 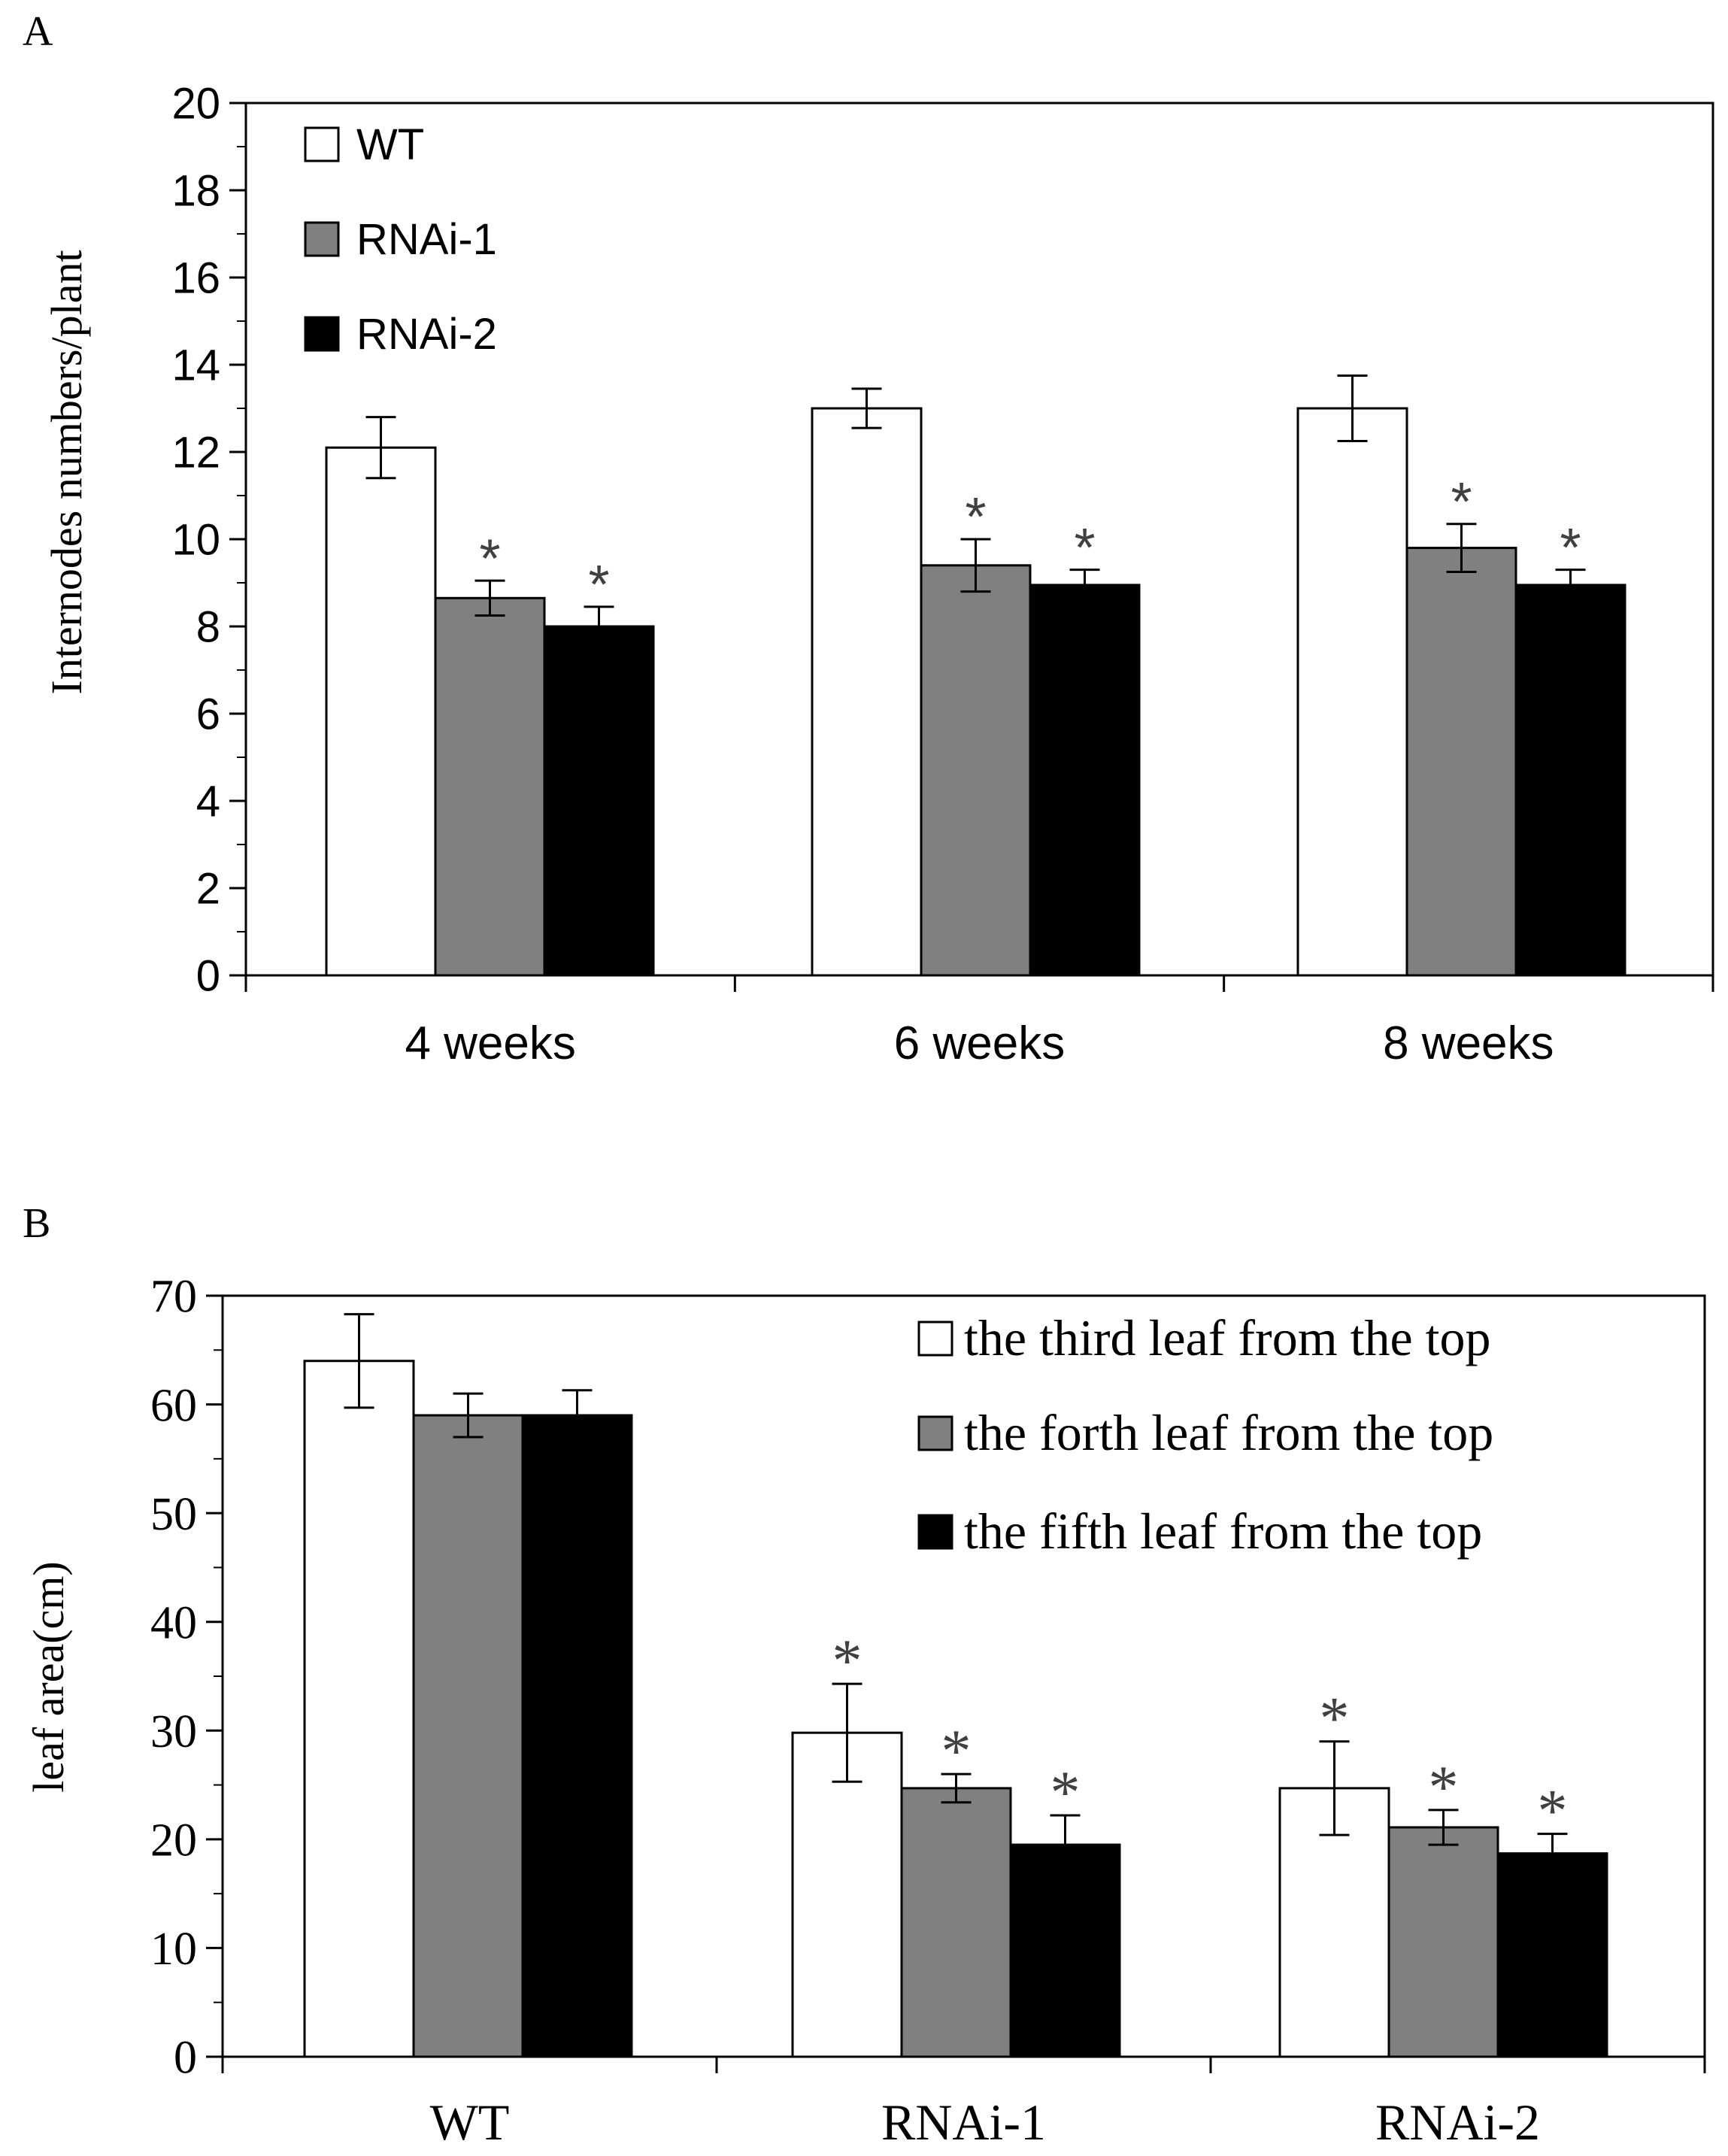 I want to click on y-tick-label: 60, so click(x=173, y=1405).